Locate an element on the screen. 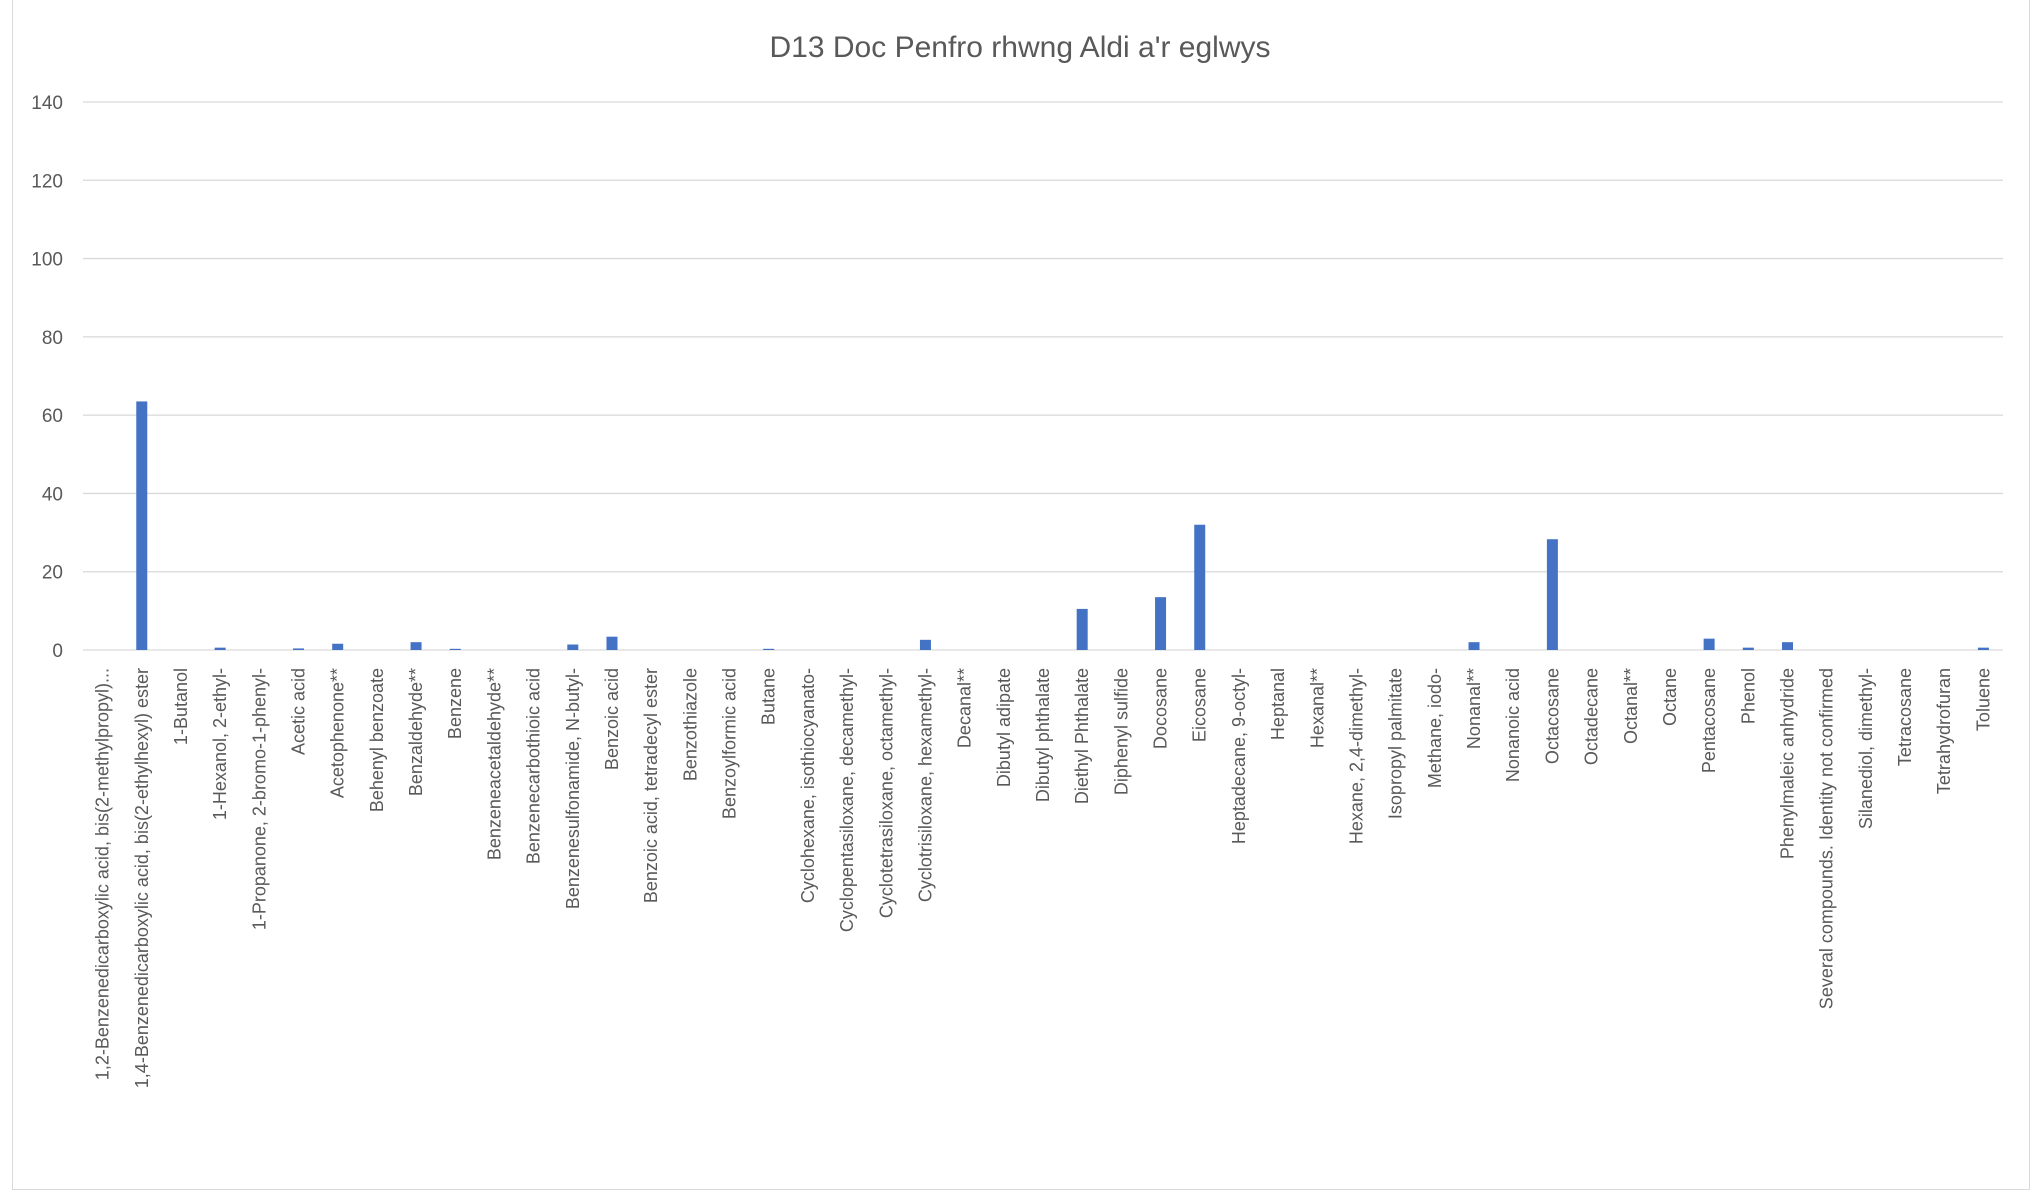  x-tick-label: Tetrahydrofuran is located at coordinates (1944, 731).